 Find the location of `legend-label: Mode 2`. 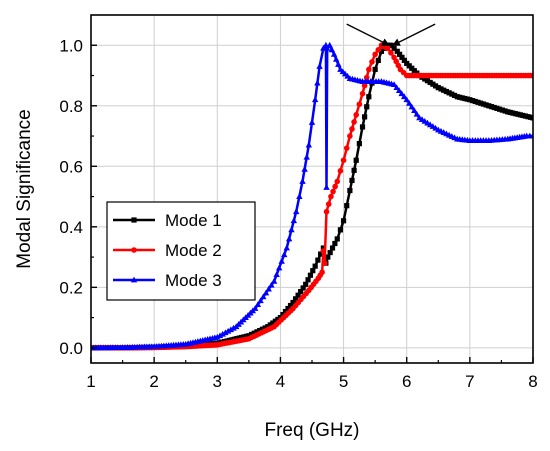

legend-label: Mode 2 is located at coordinates (193, 250).